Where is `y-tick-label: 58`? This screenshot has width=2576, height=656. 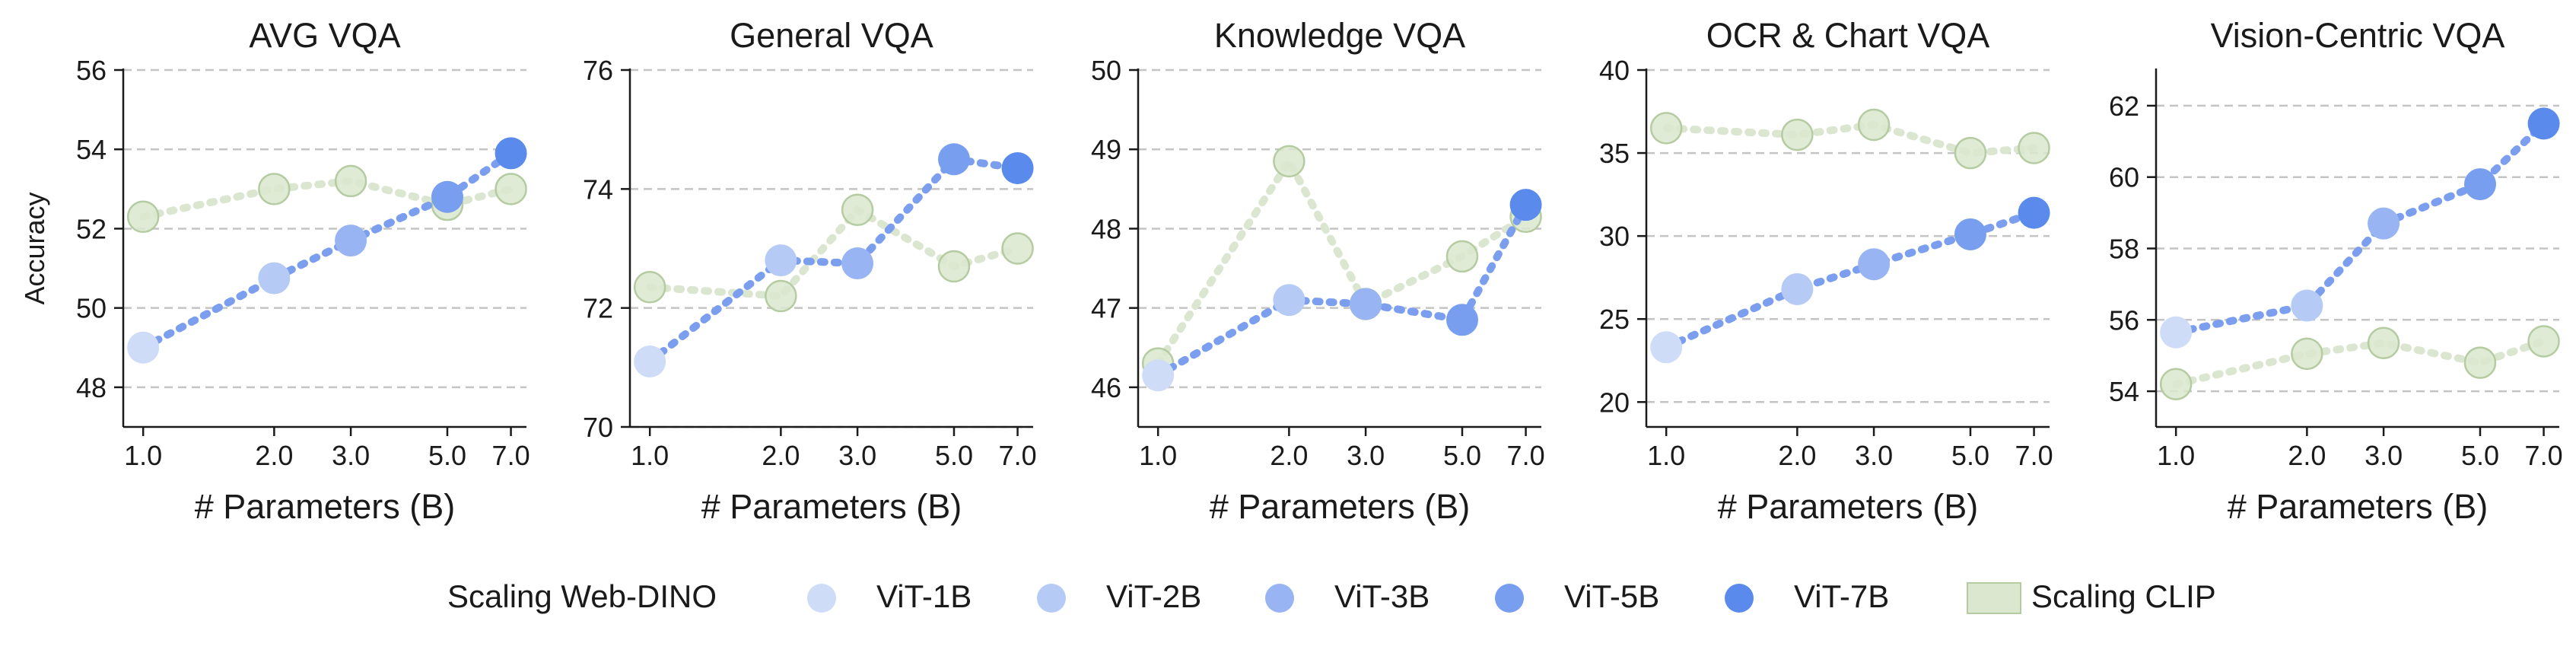 y-tick-label: 58 is located at coordinates (2124, 249).